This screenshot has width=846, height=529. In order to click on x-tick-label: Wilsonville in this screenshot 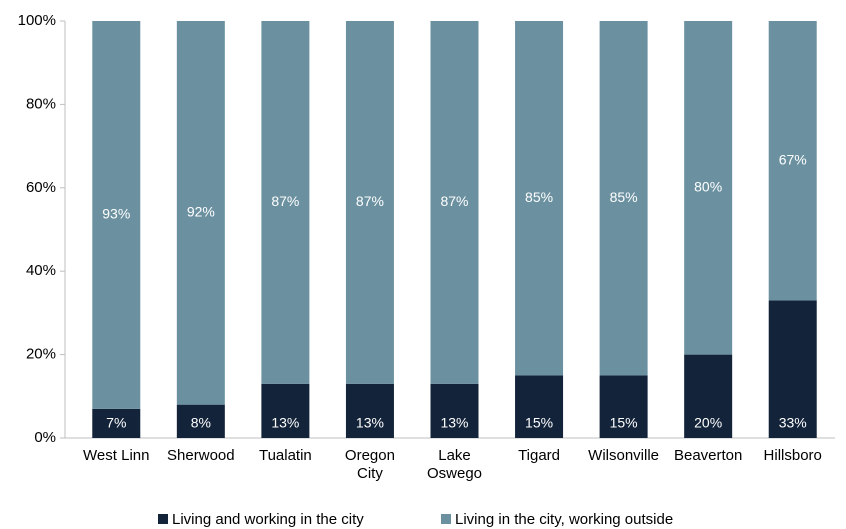, I will do `click(623, 455)`.